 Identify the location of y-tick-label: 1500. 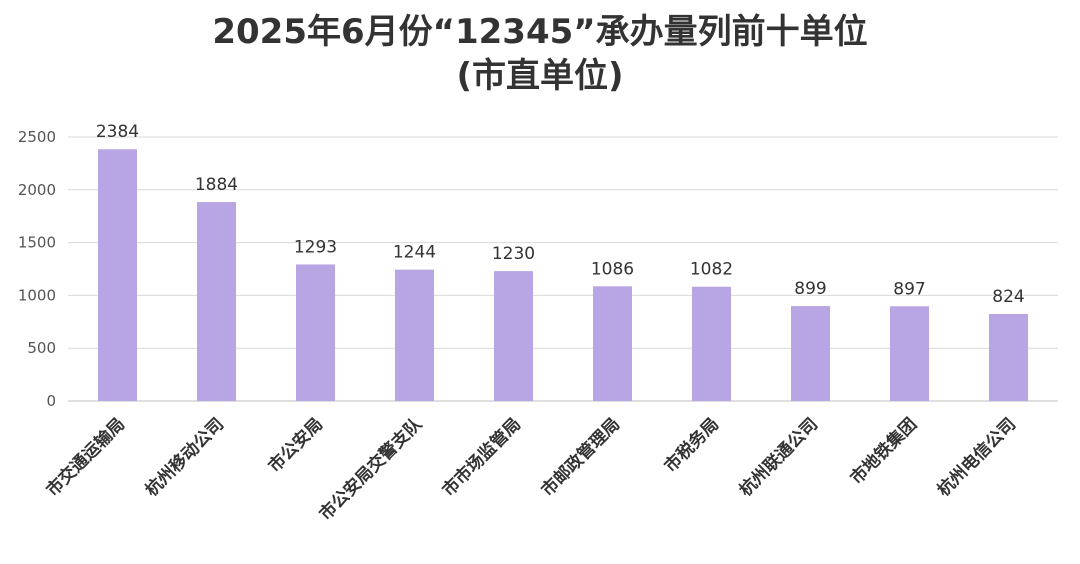
(37, 243).